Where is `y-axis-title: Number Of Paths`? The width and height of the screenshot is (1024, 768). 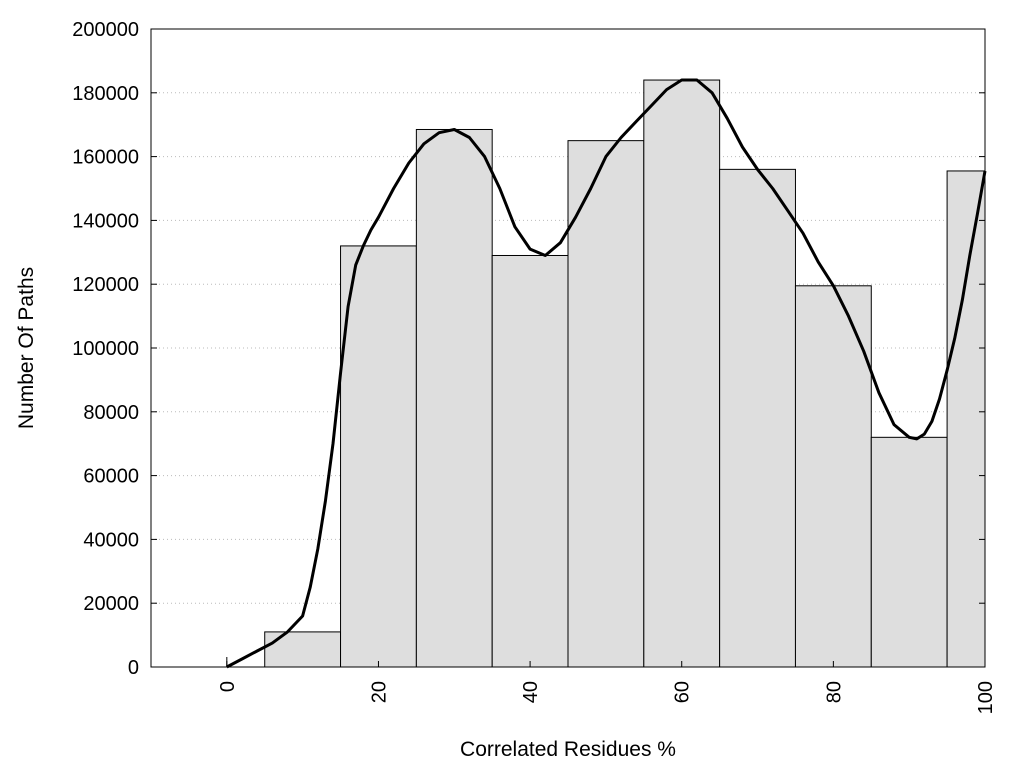
y-axis-title: Number Of Paths is located at coordinates (26, 348).